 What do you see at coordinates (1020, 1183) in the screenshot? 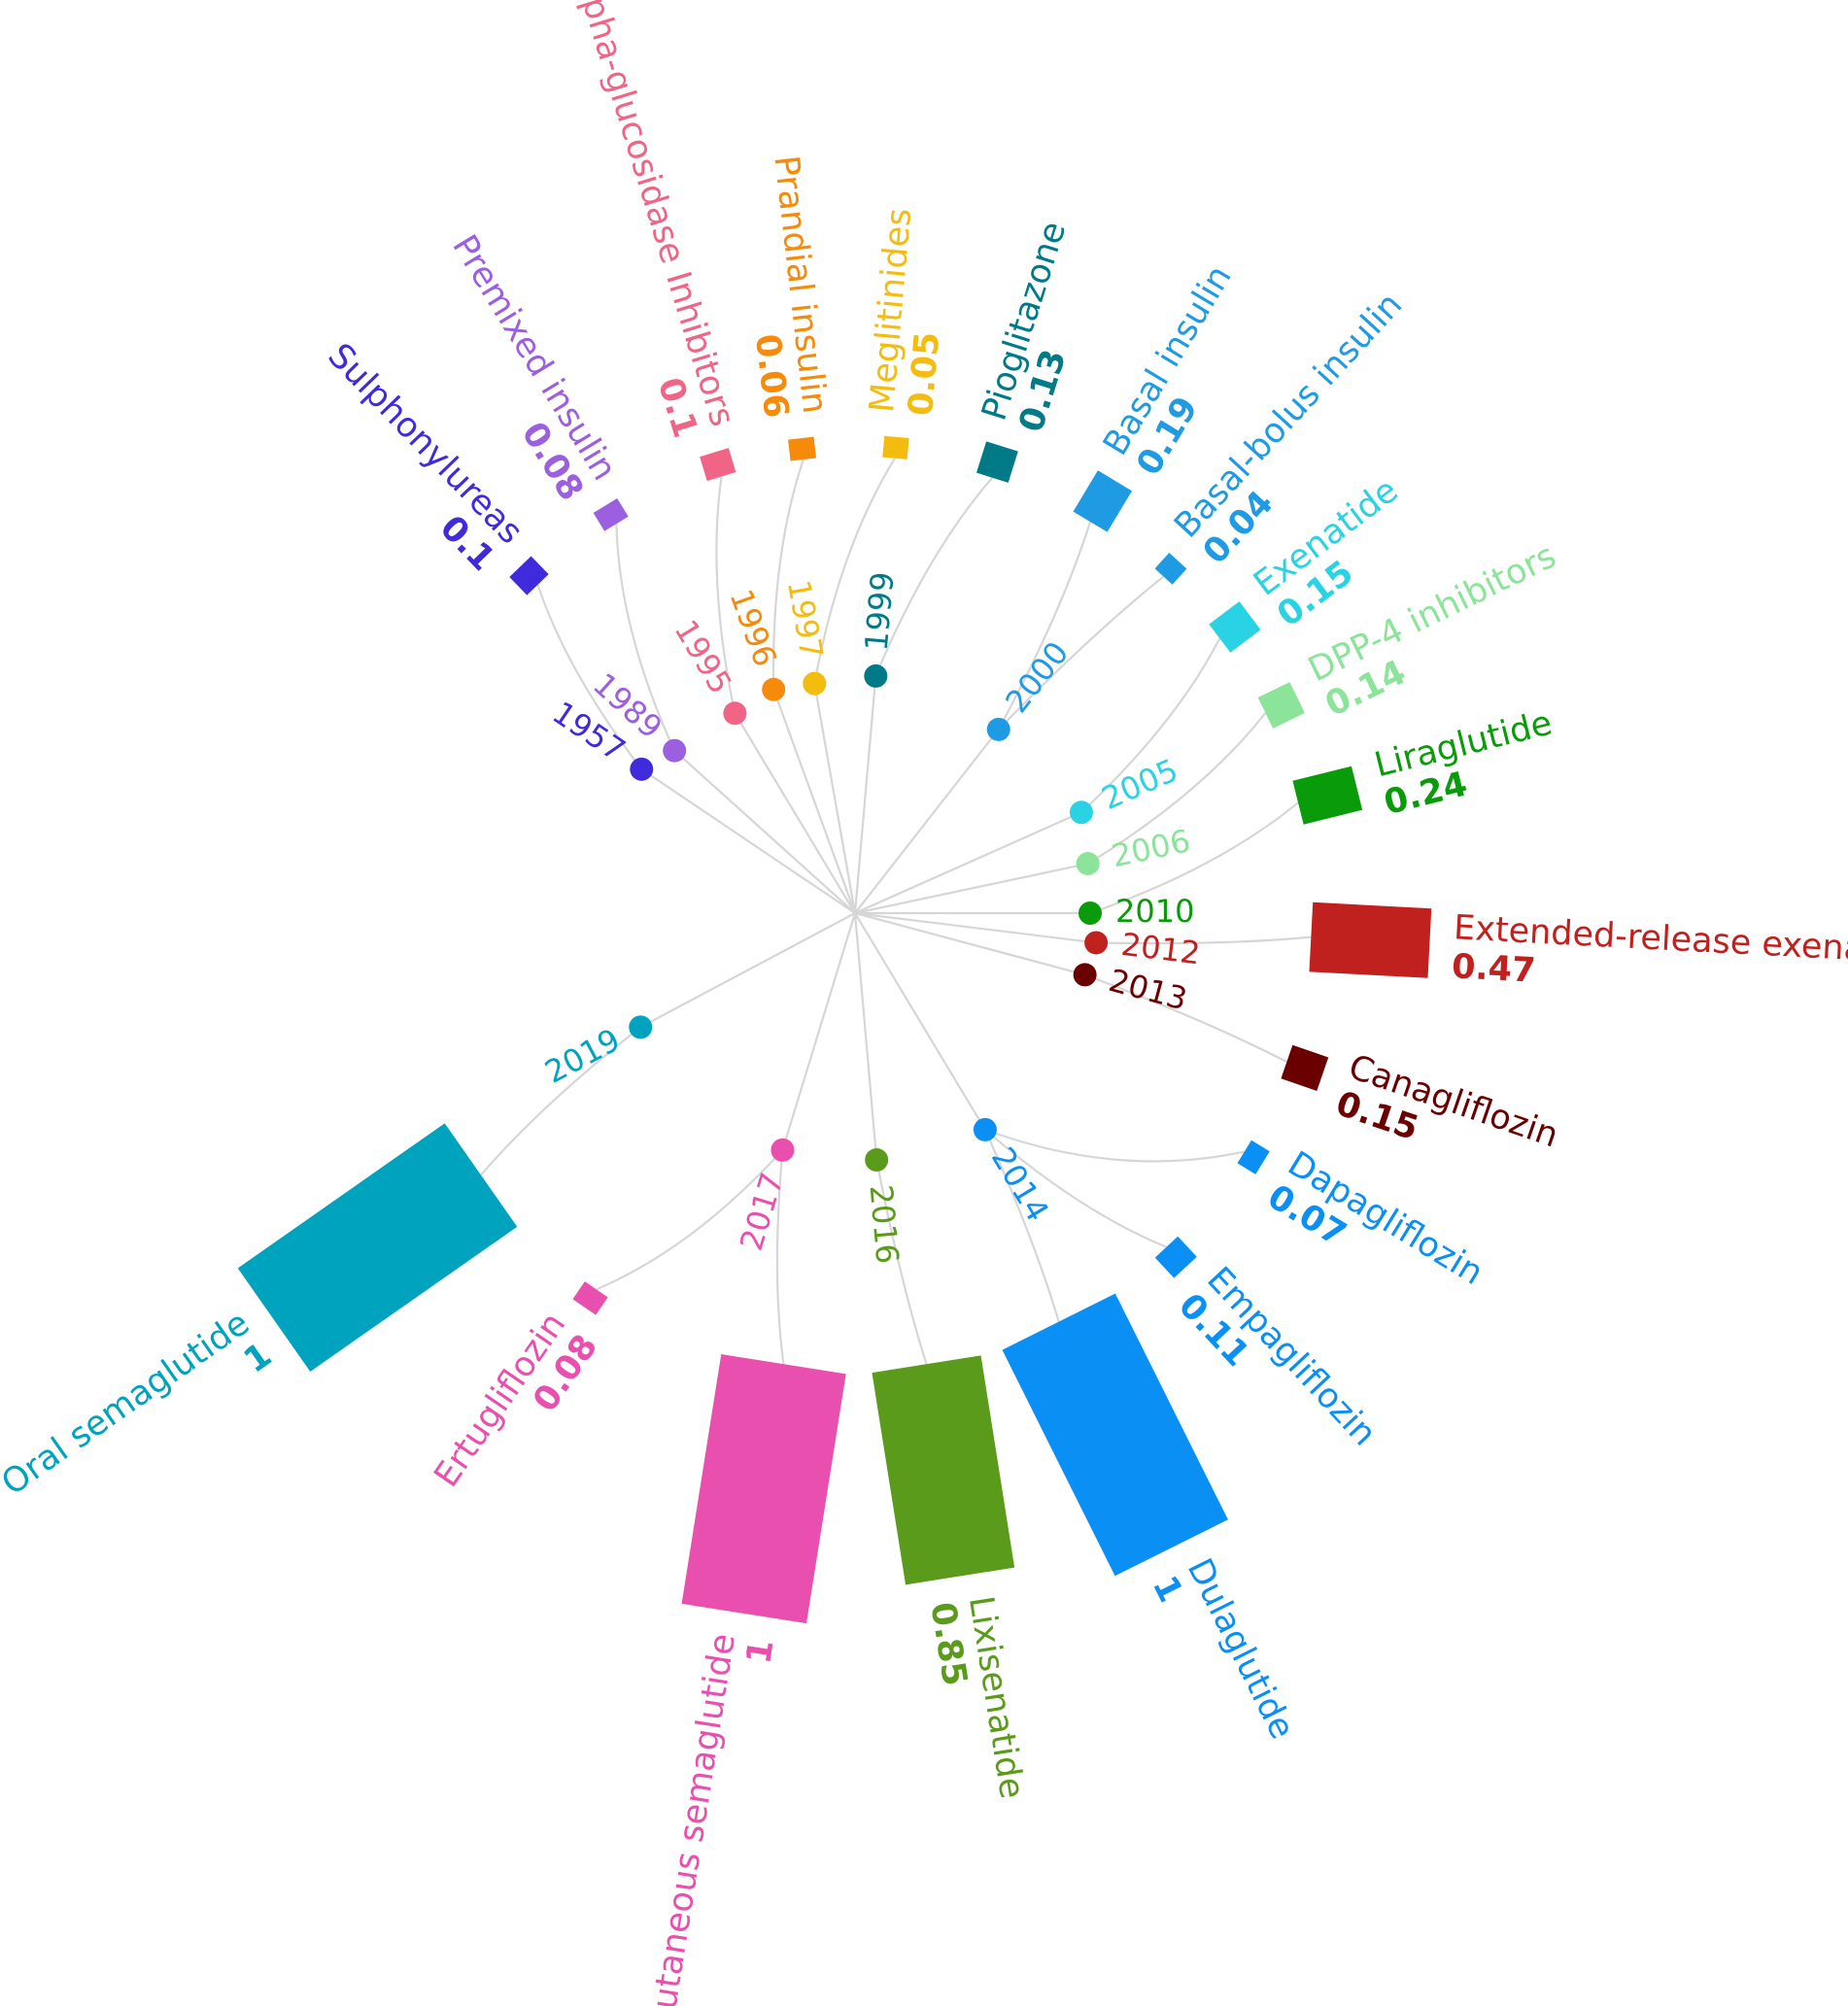
I see `year-label: 2014` at bounding box center [1020, 1183].